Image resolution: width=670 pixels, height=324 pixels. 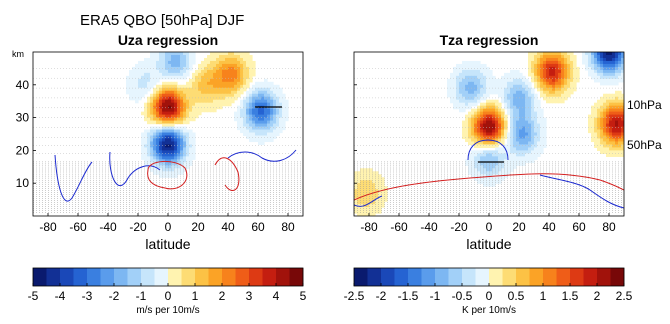 I want to click on contour-neg-sh, so click(x=73, y=178).